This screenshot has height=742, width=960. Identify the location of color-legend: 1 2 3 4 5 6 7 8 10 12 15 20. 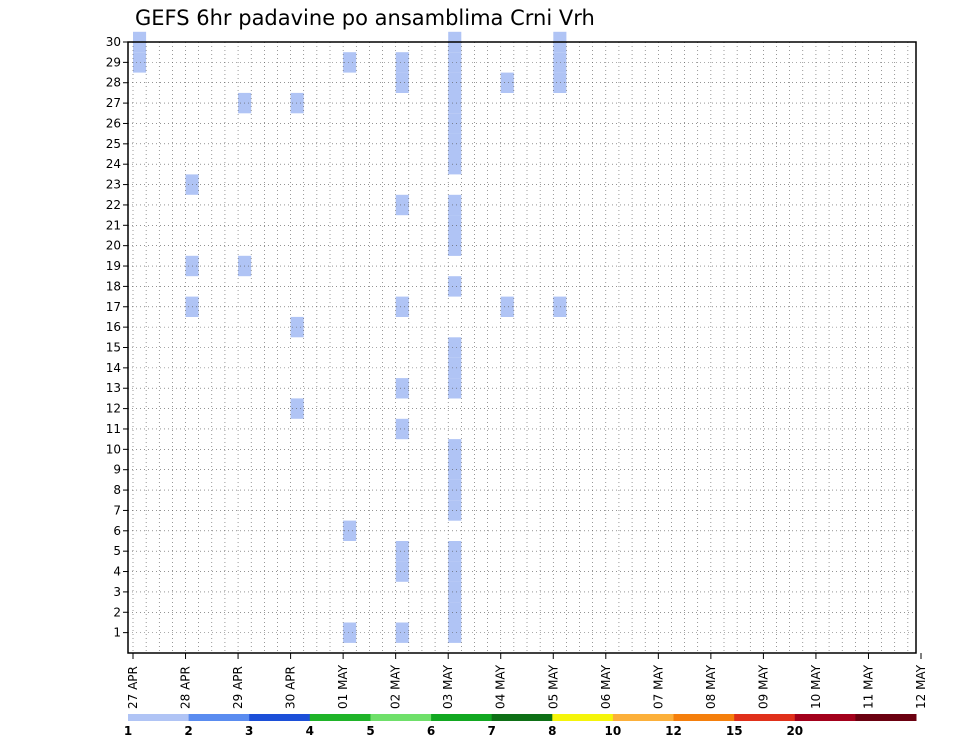
(520, 726).